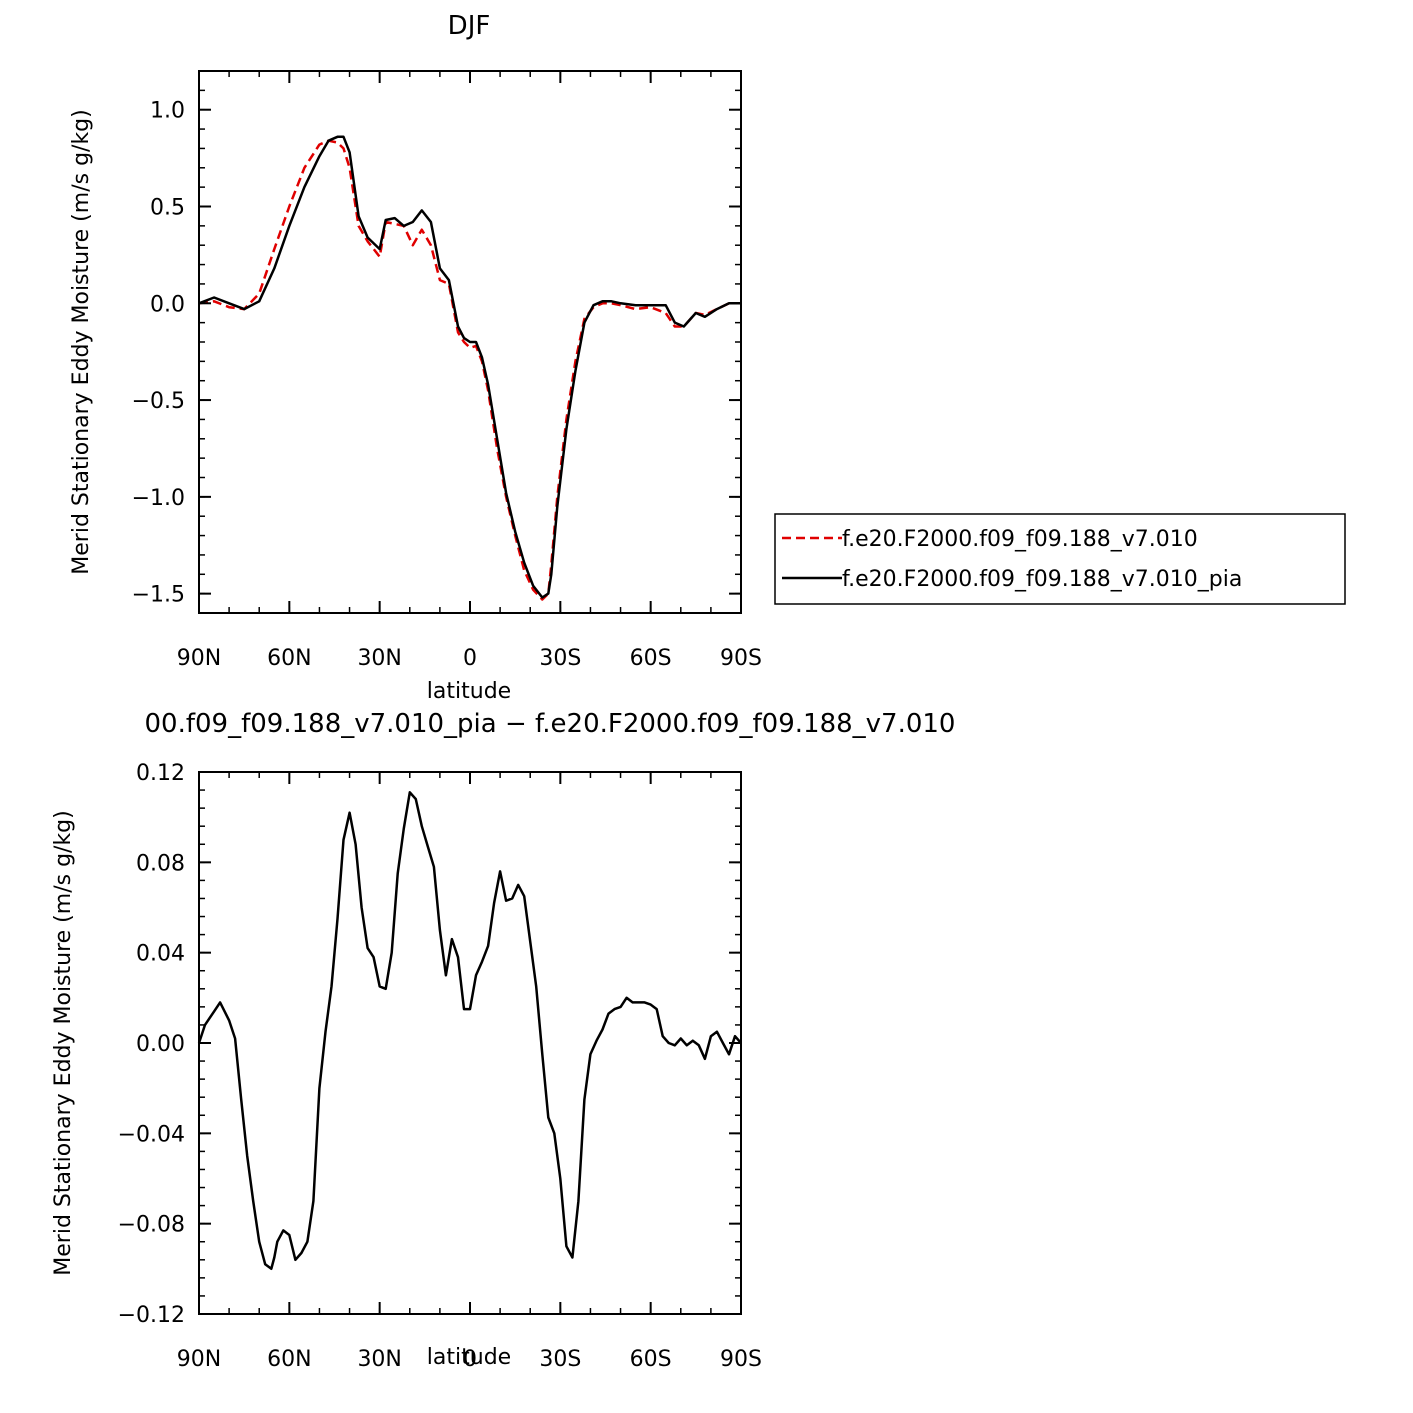 The height and width of the screenshot is (1413, 1413). I want to click on y-tick-label: 0.12, so click(160, 773).